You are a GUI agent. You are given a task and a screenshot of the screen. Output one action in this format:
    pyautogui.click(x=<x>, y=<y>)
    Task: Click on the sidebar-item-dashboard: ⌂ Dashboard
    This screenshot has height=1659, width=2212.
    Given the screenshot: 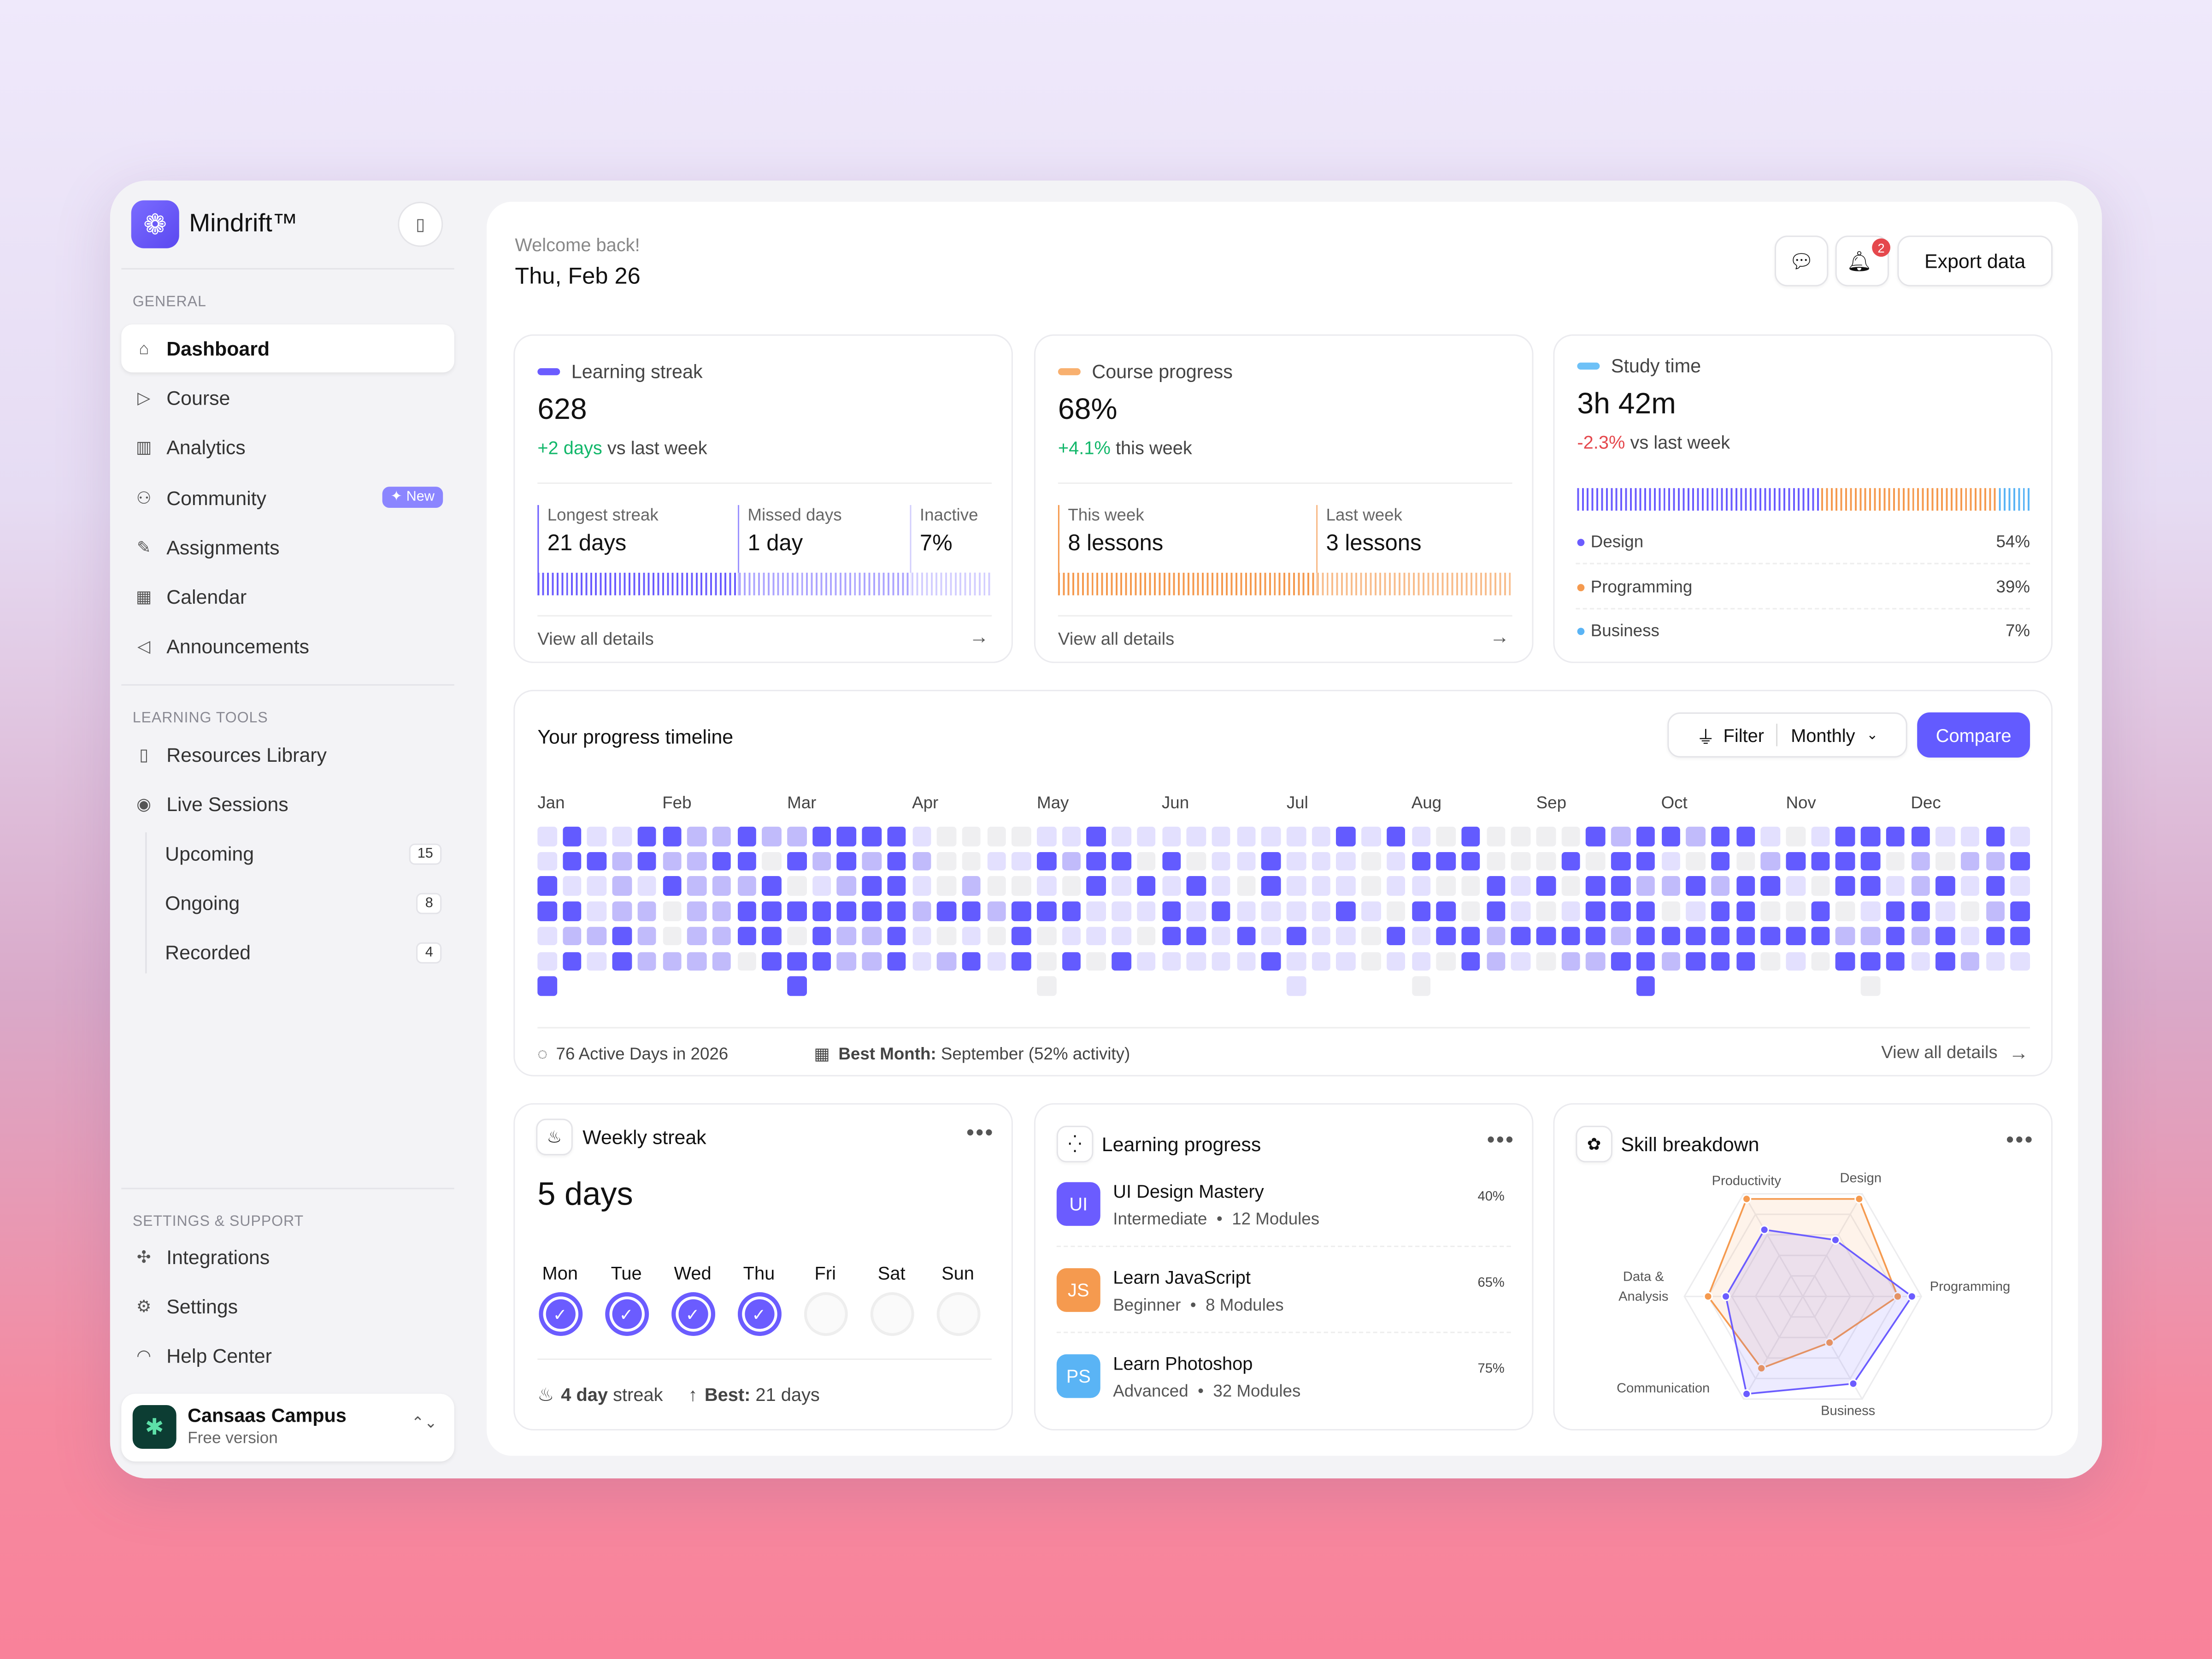 What is the action you would take?
    pyautogui.click(x=287, y=348)
    